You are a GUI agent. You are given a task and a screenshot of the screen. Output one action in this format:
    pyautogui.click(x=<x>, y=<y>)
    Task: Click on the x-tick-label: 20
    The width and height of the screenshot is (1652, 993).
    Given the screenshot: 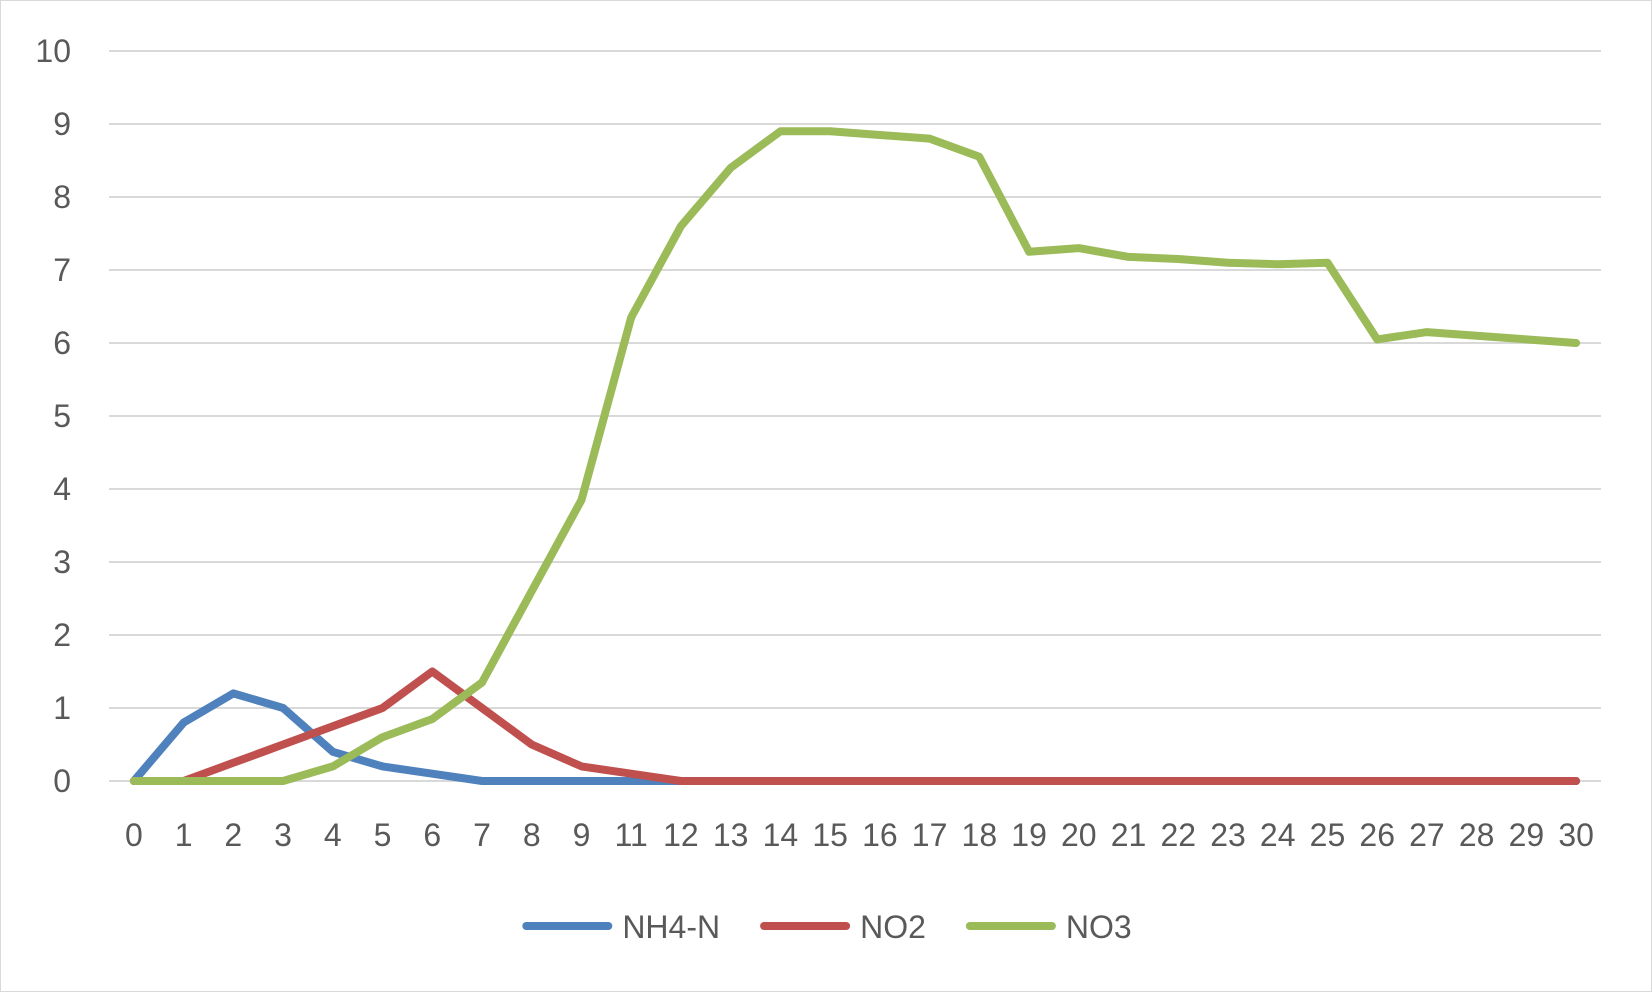 What is the action you would take?
    pyautogui.click(x=1079, y=835)
    